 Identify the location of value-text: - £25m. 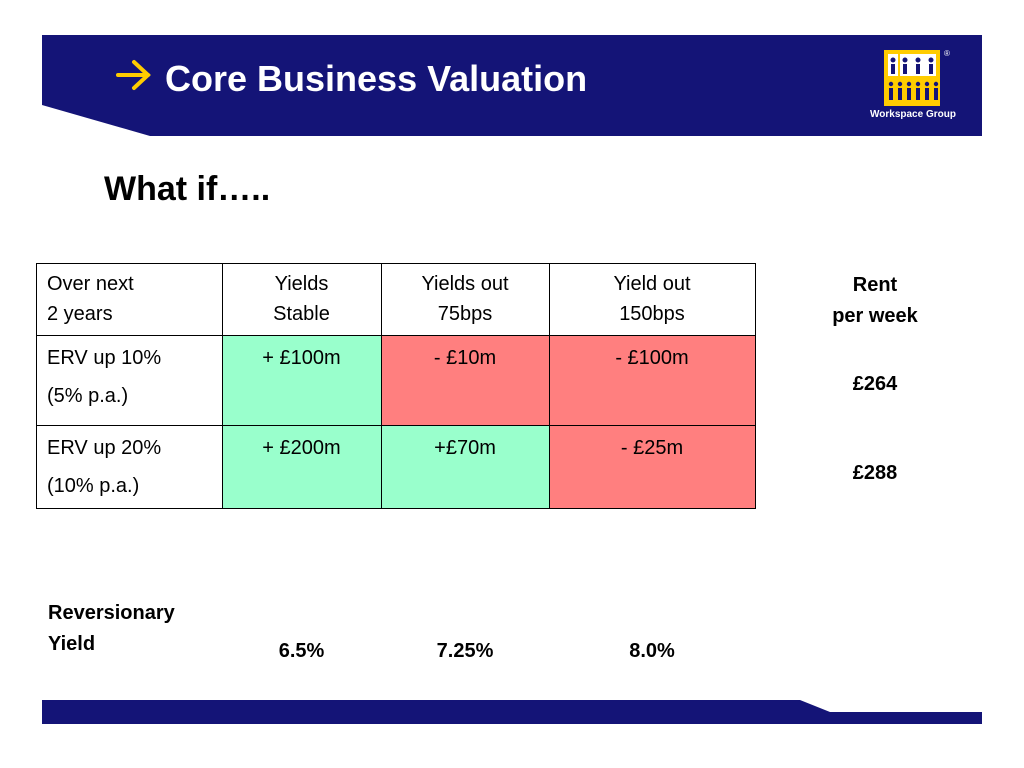
(652, 448).